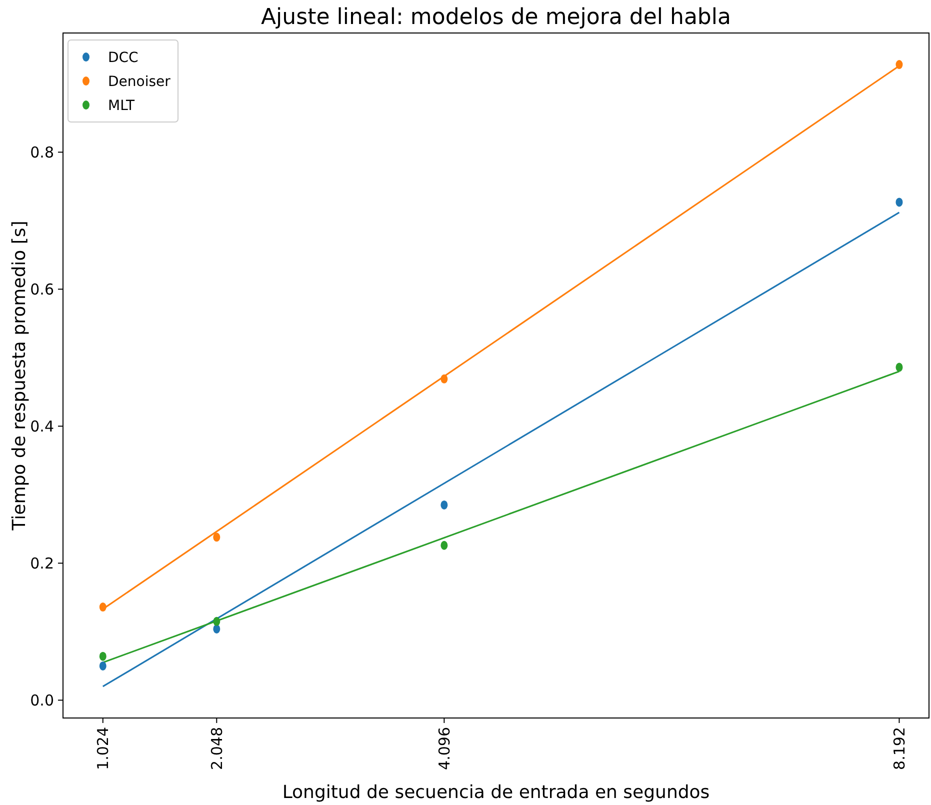  Describe the element at coordinates (496, 17) in the screenshot. I see `chart-title: Ajuste lineal: modelos de mejora del habla` at that location.